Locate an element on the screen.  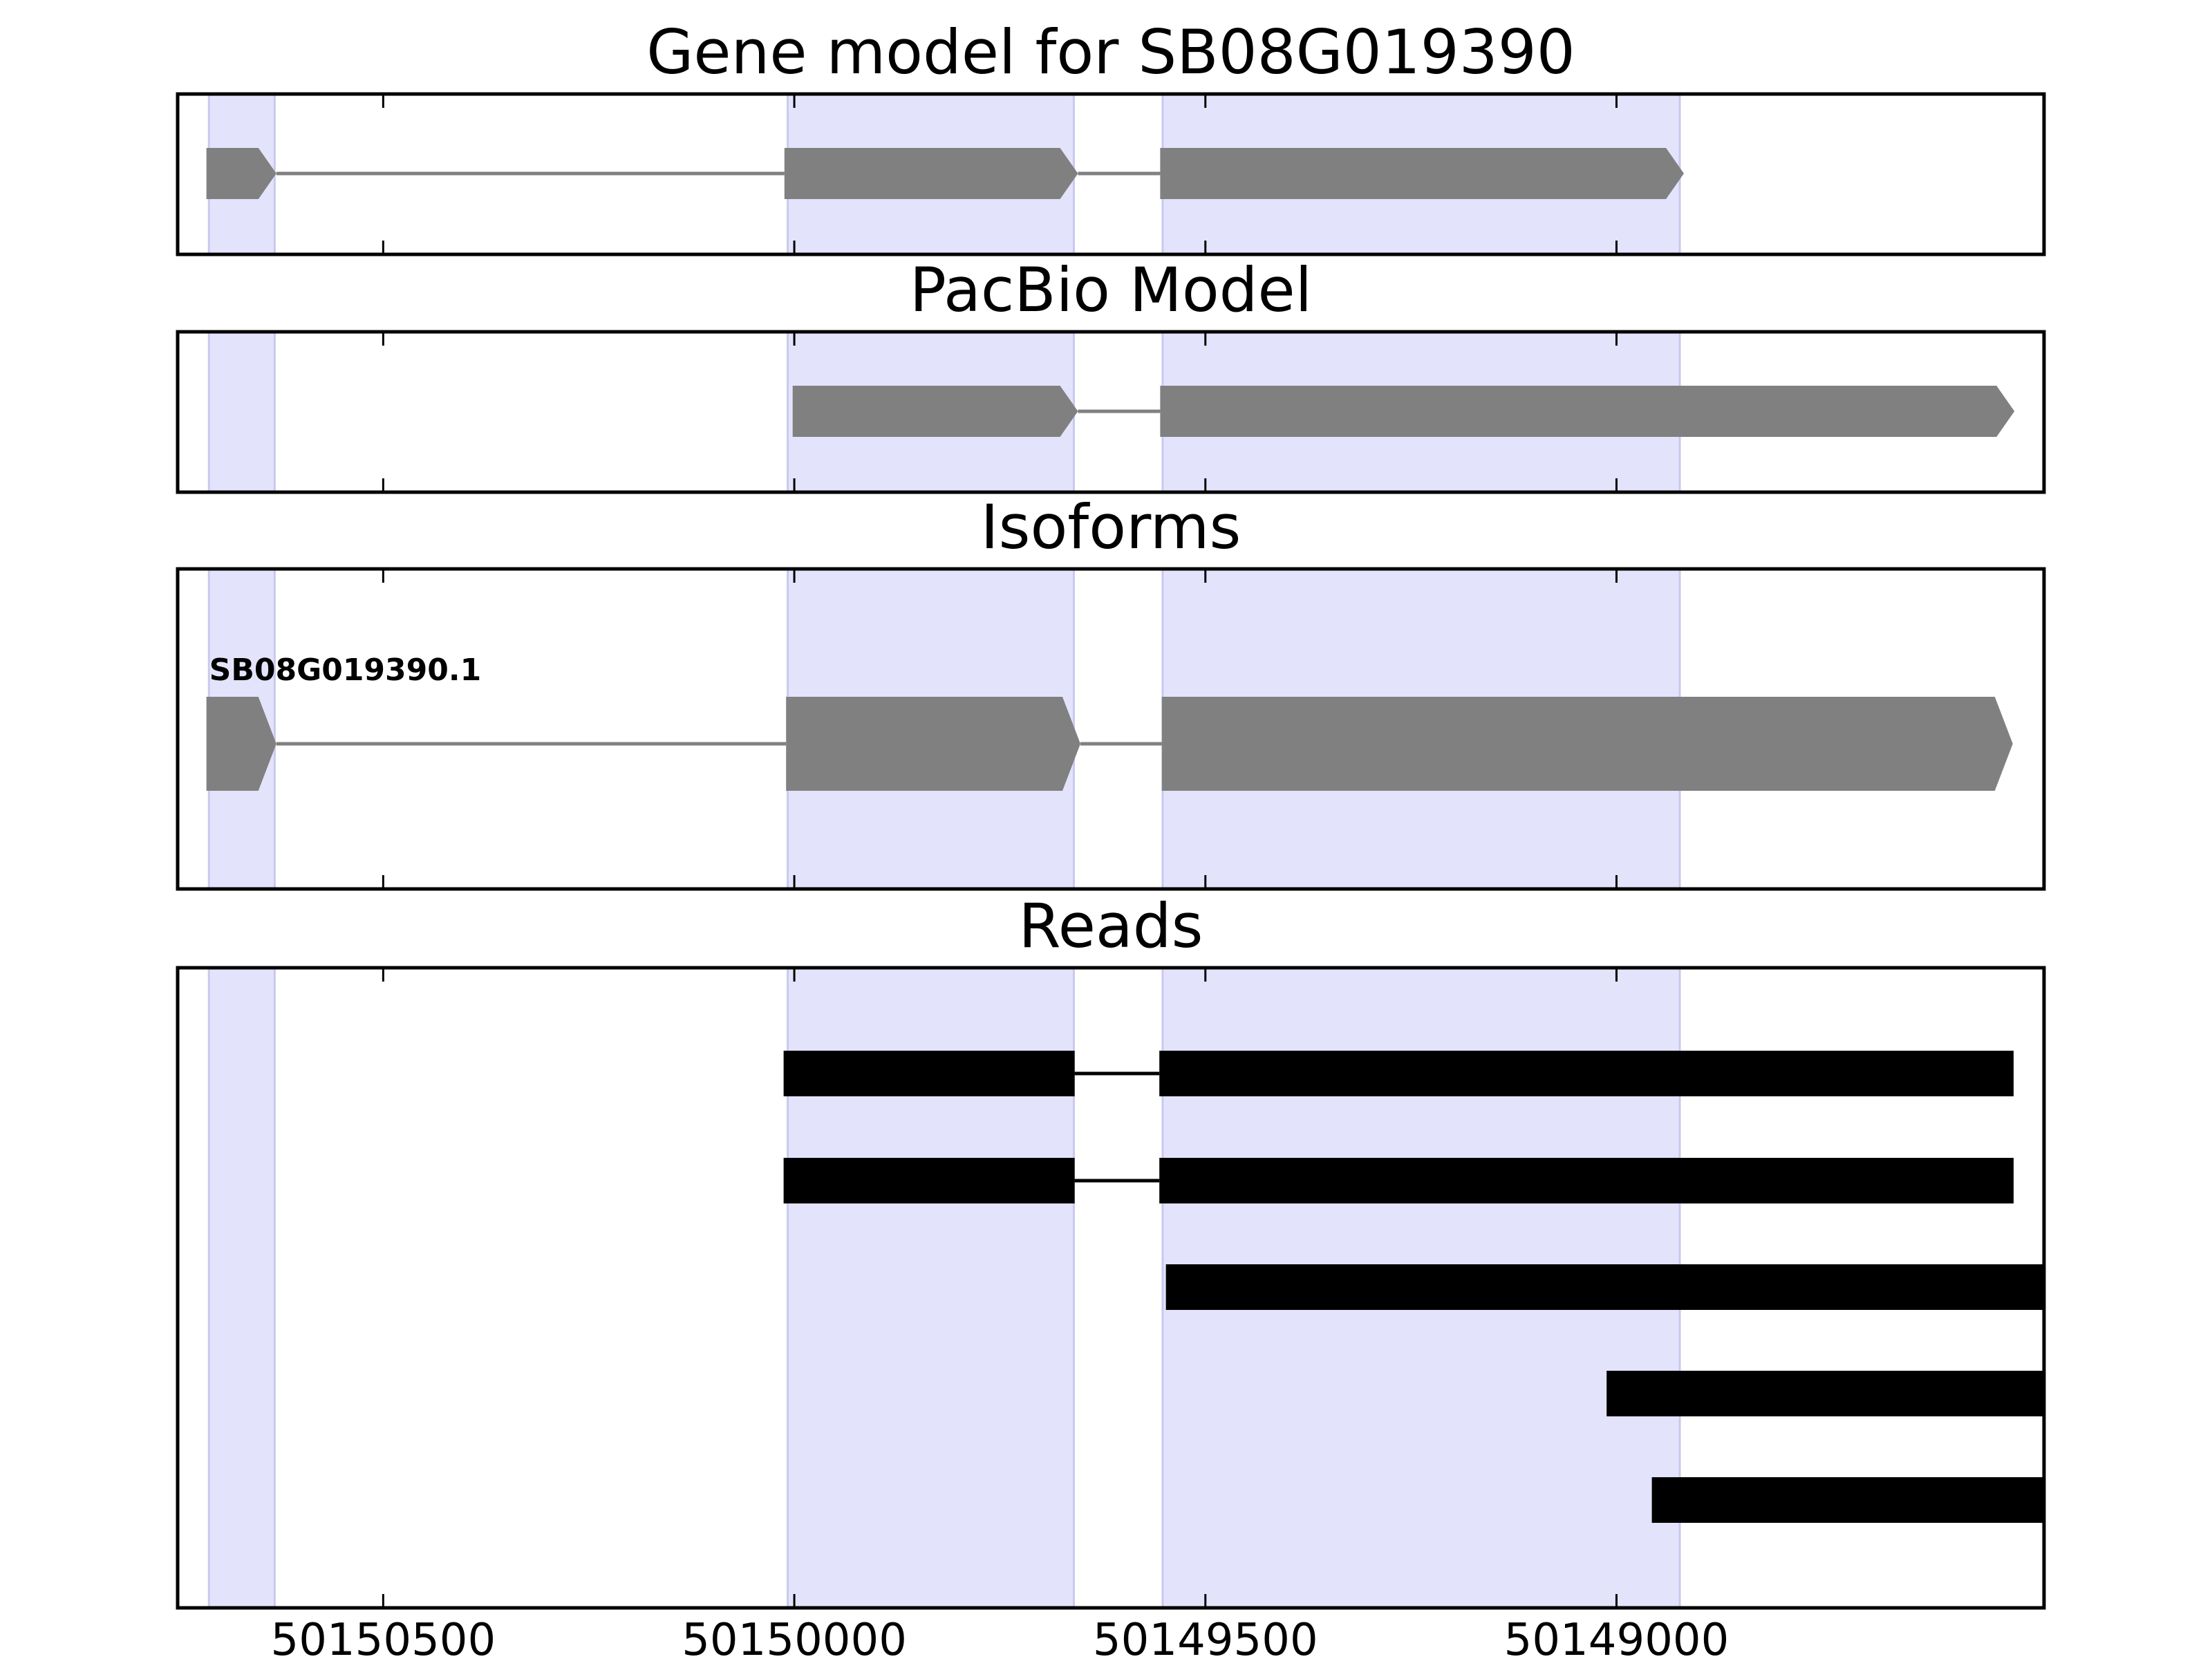
x-tick-label: 50150000 is located at coordinates (794, 1637).